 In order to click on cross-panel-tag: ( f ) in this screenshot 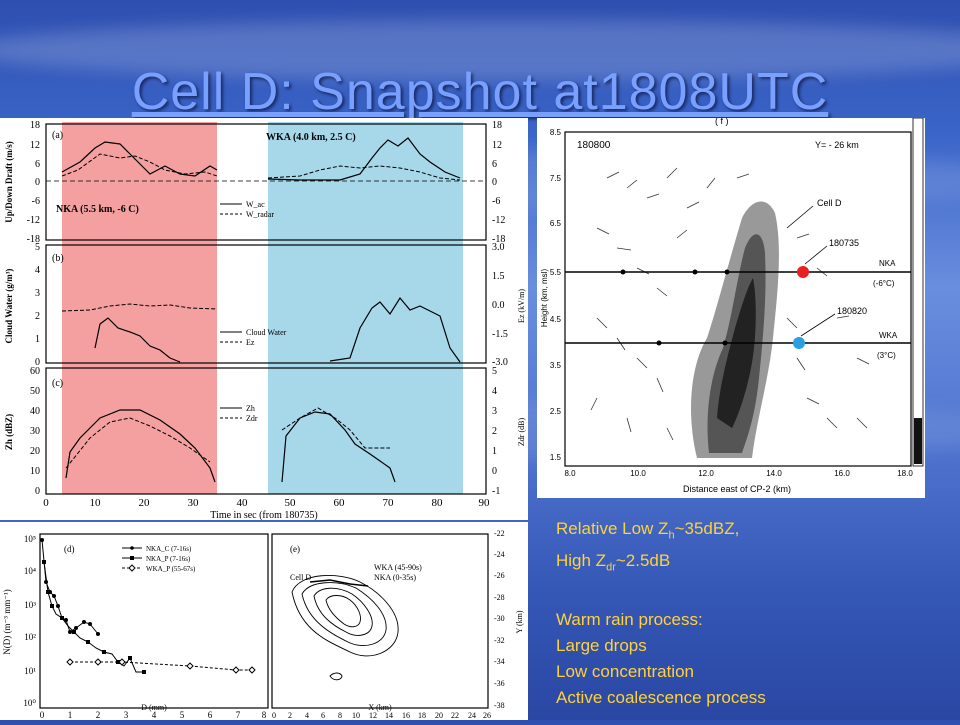, I will do `click(722, 122)`.